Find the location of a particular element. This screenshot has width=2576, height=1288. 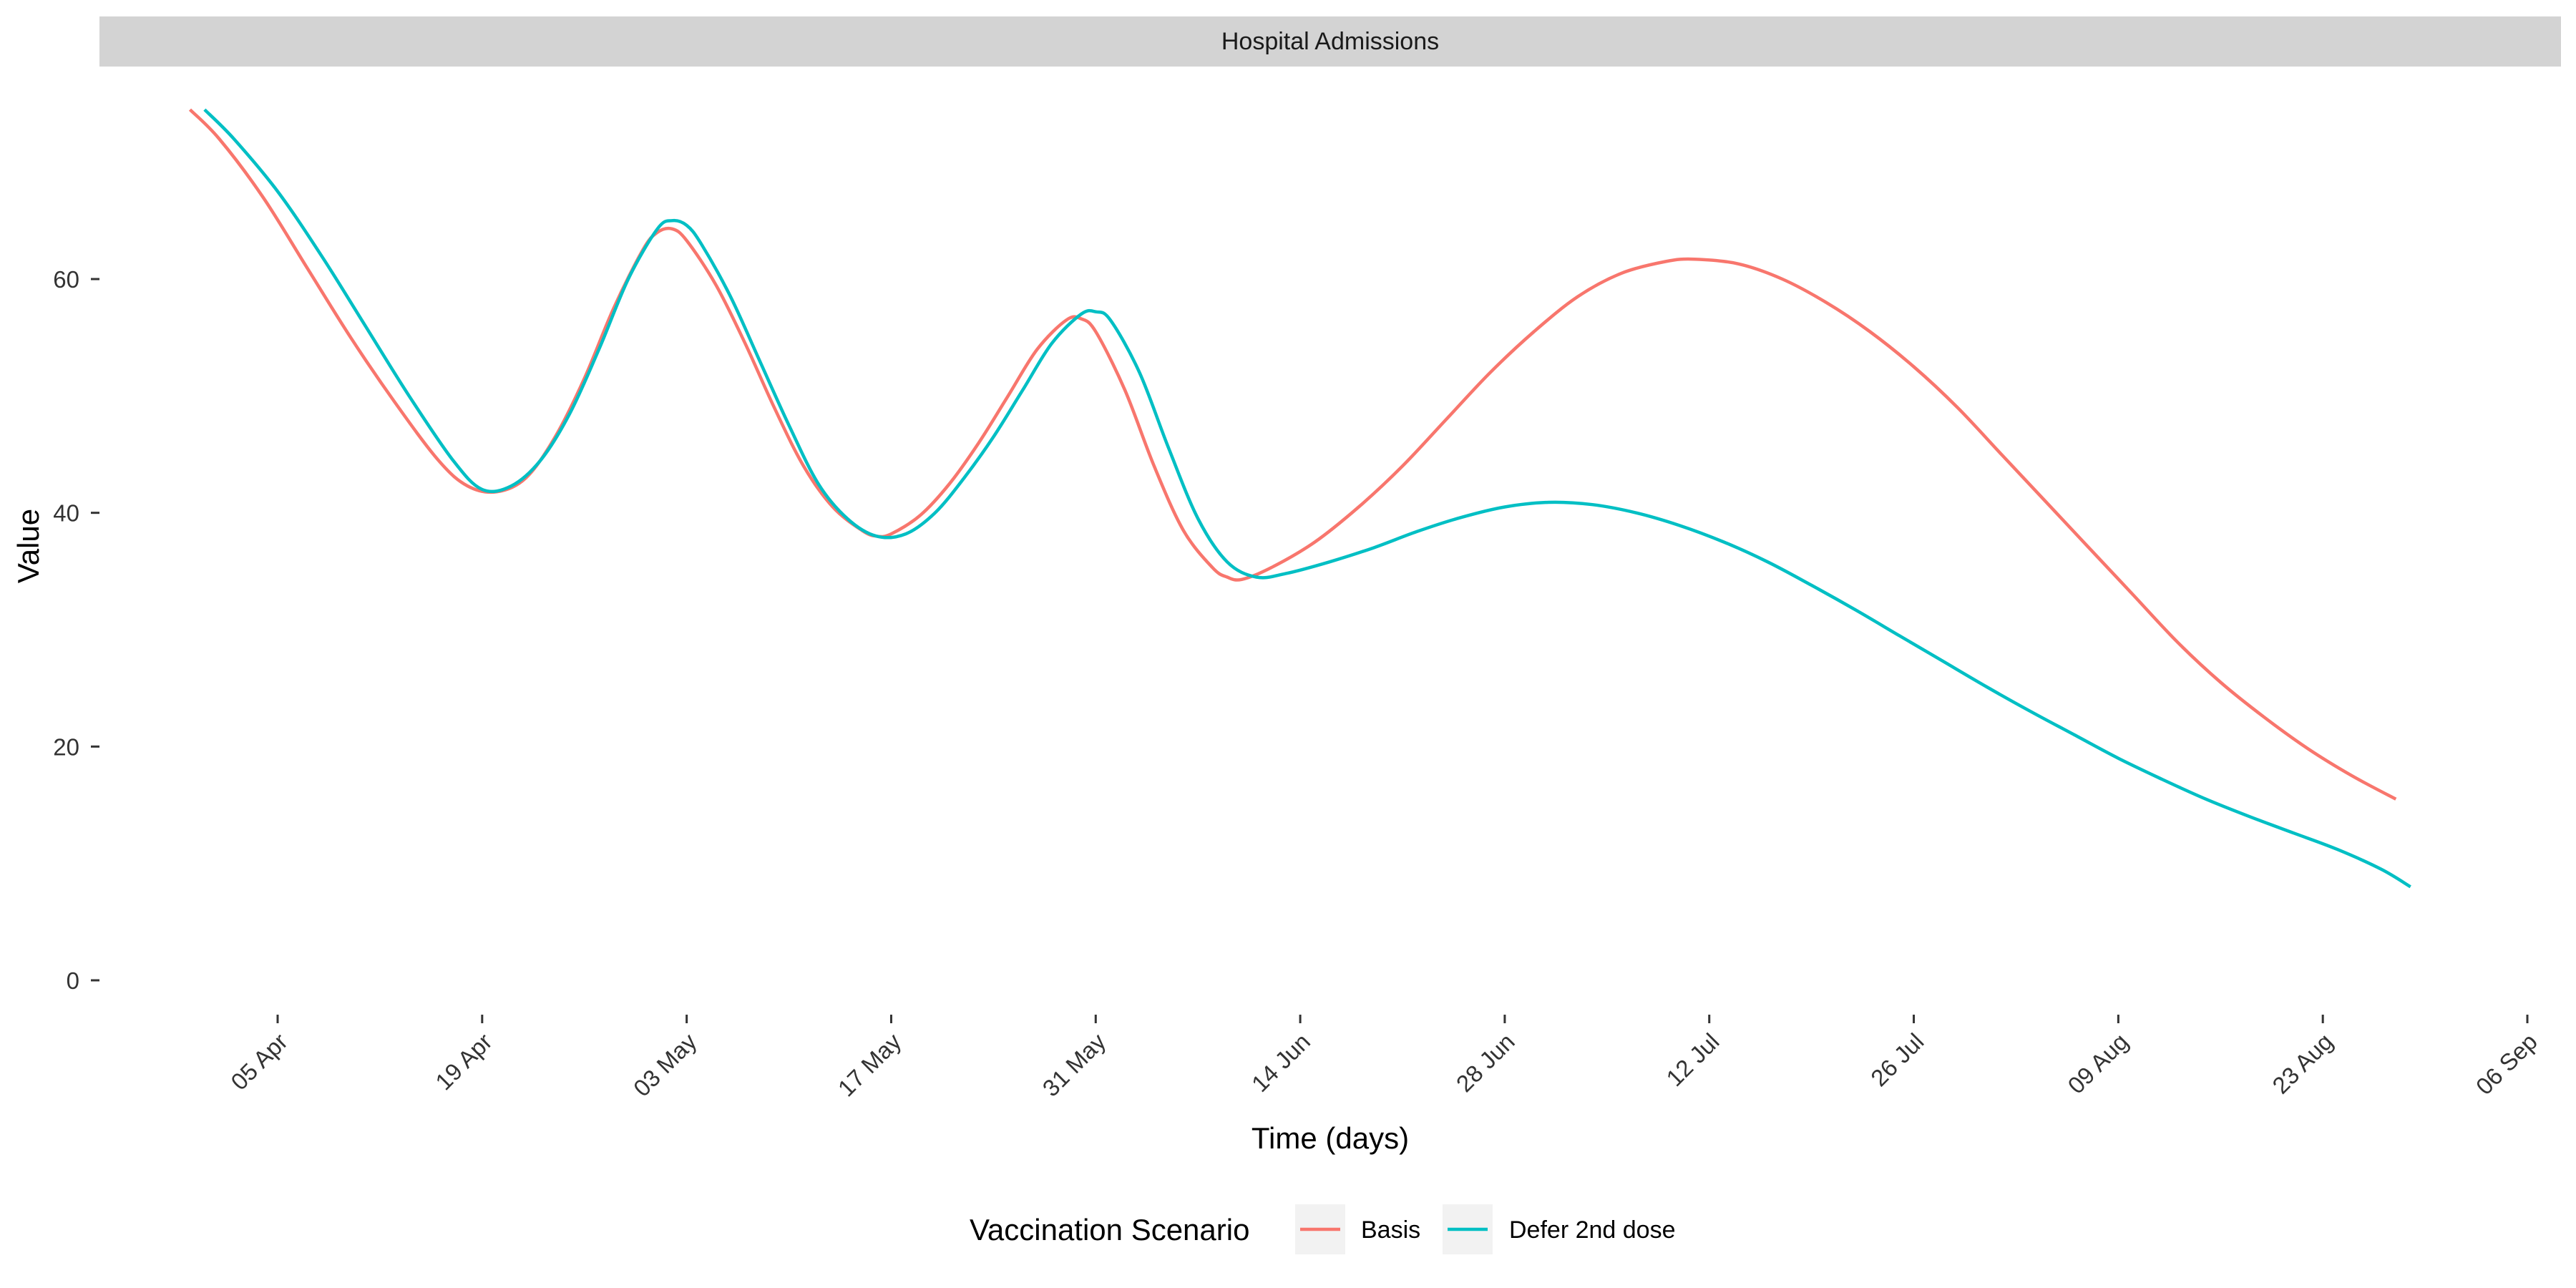

legend-title: Vaccination Scenario is located at coordinates (1109, 1229).